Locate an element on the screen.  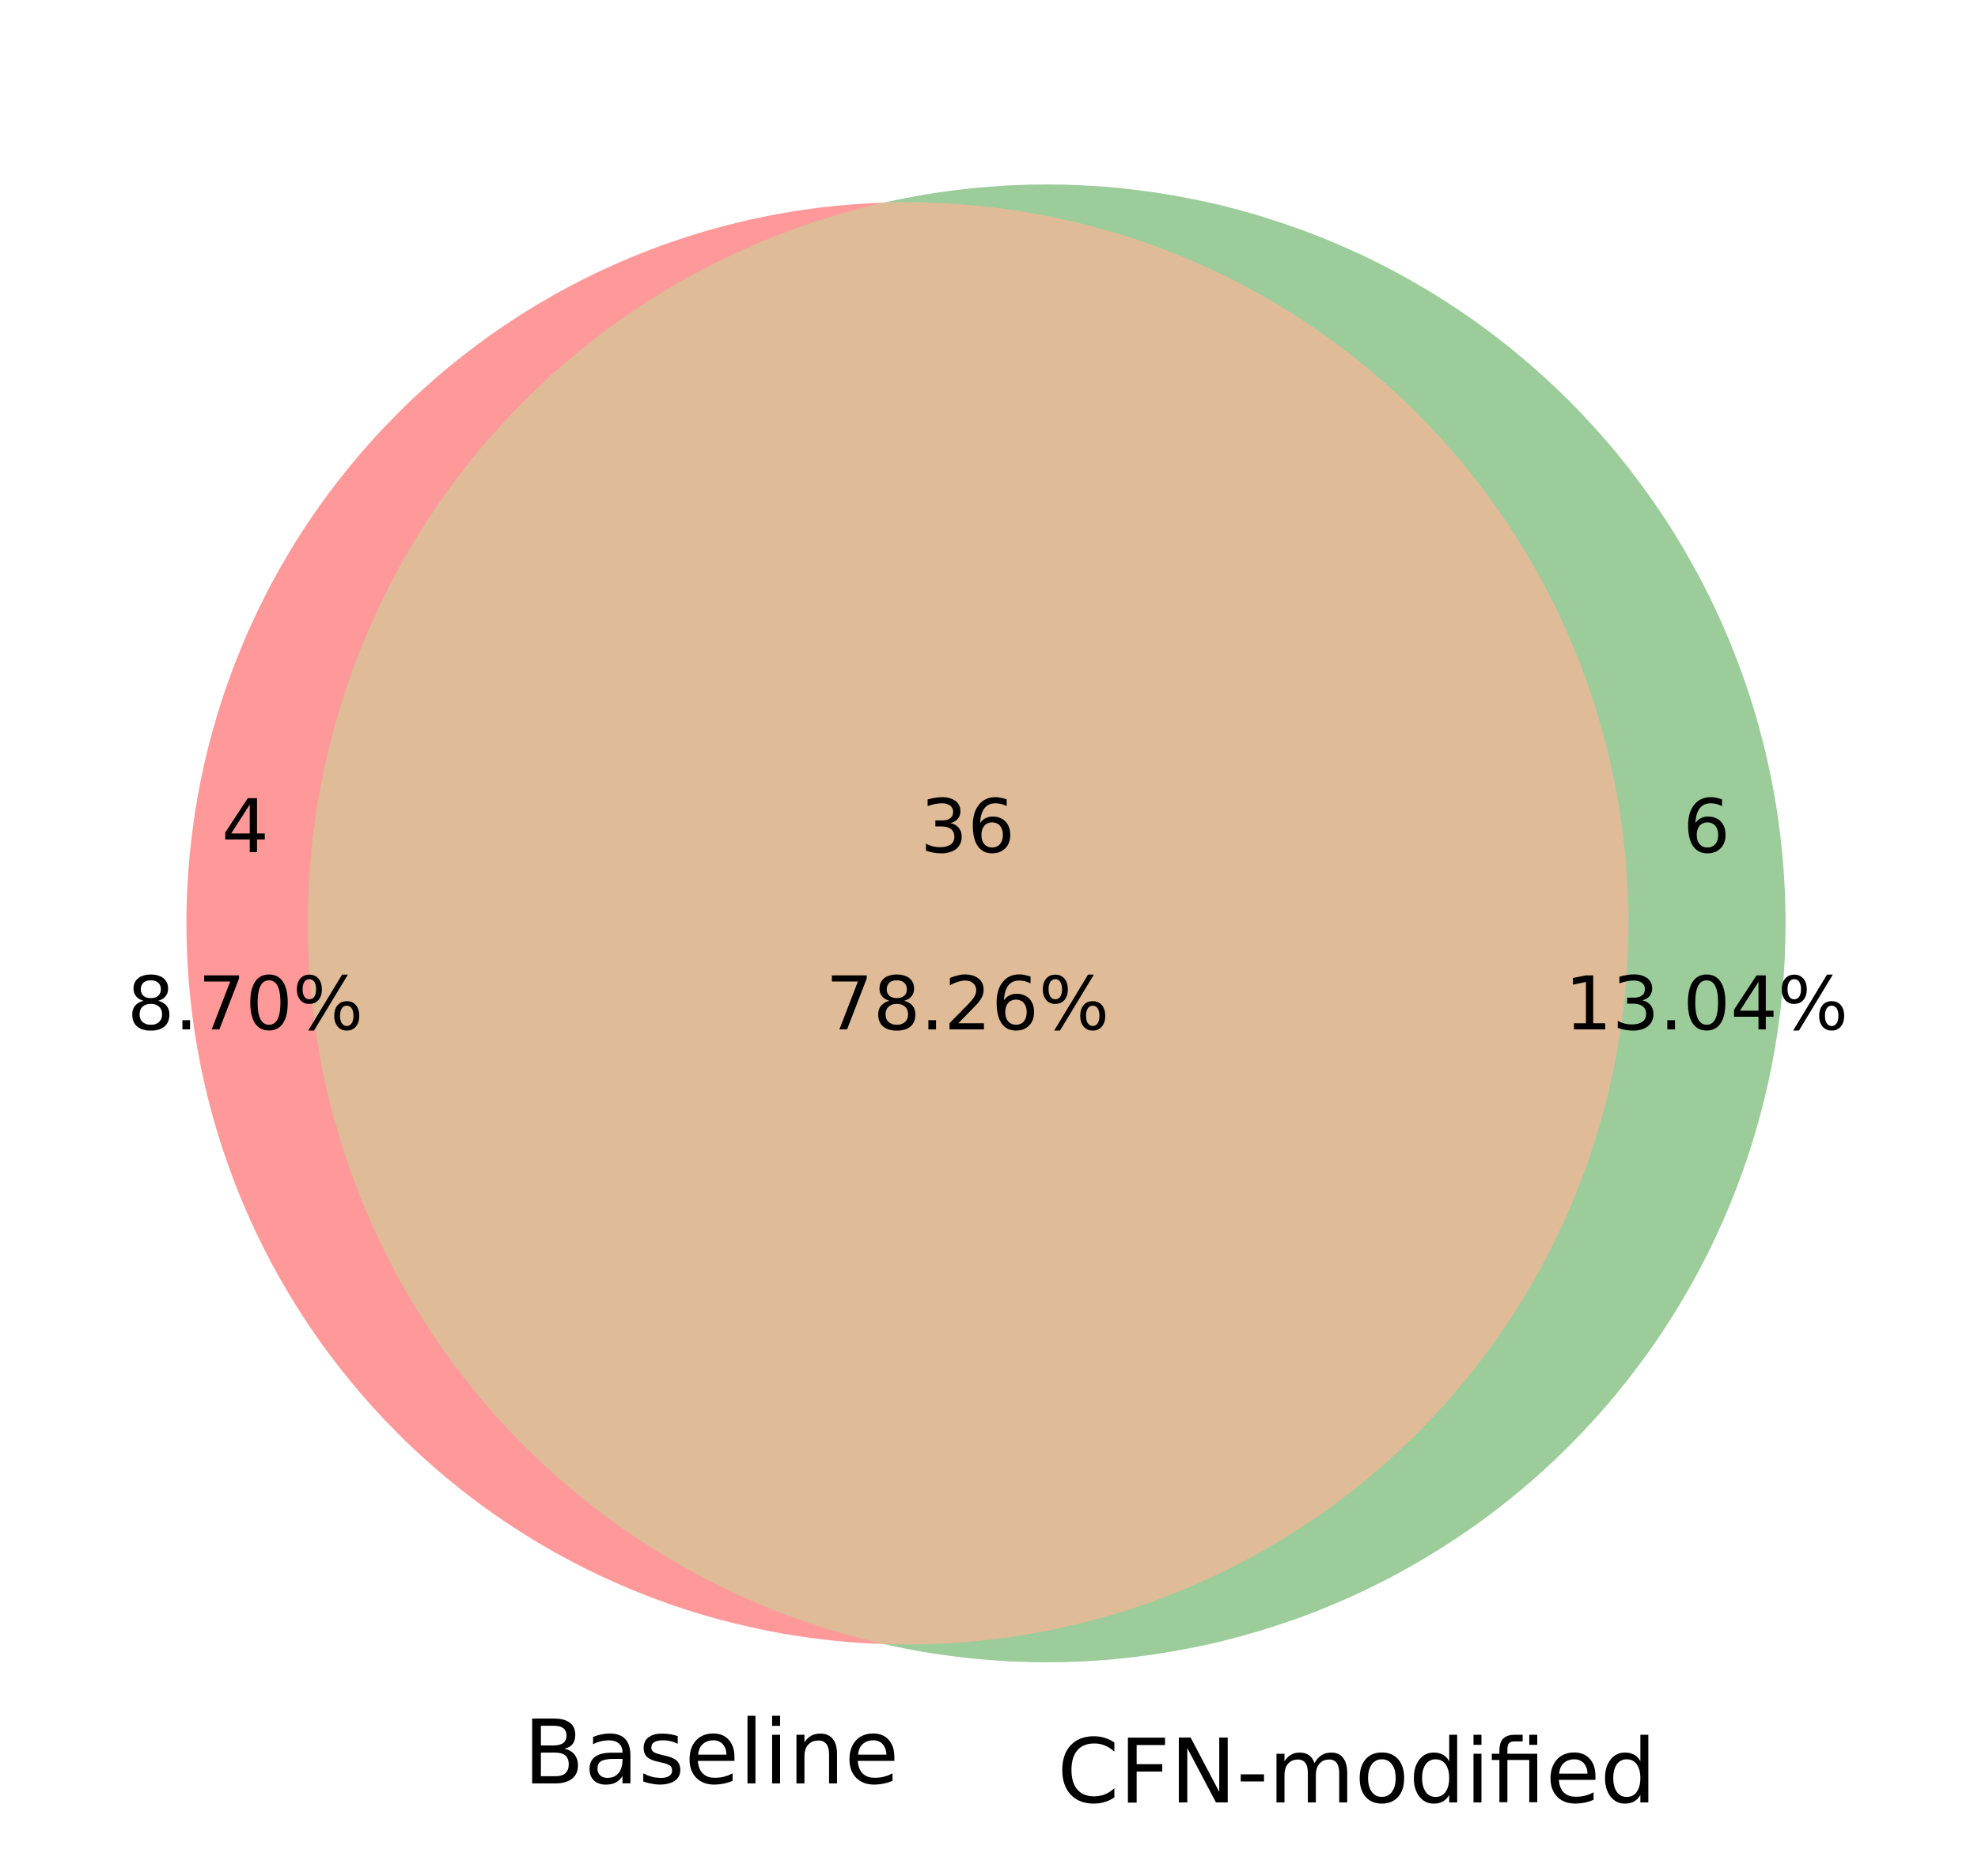
percent-label: 78.26% is located at coordinates (967, 1004).